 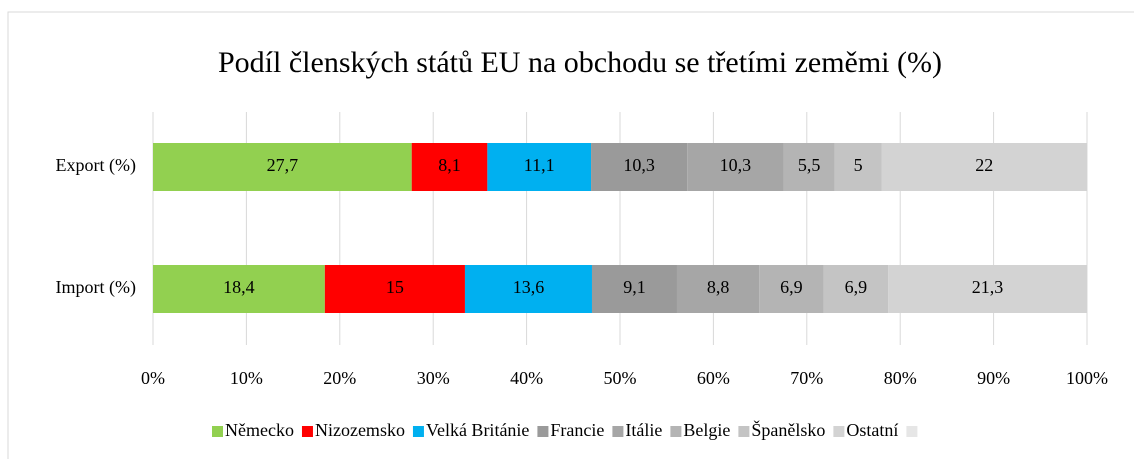 I want to click on data-label: 18,4, so click(x=239, y=287).